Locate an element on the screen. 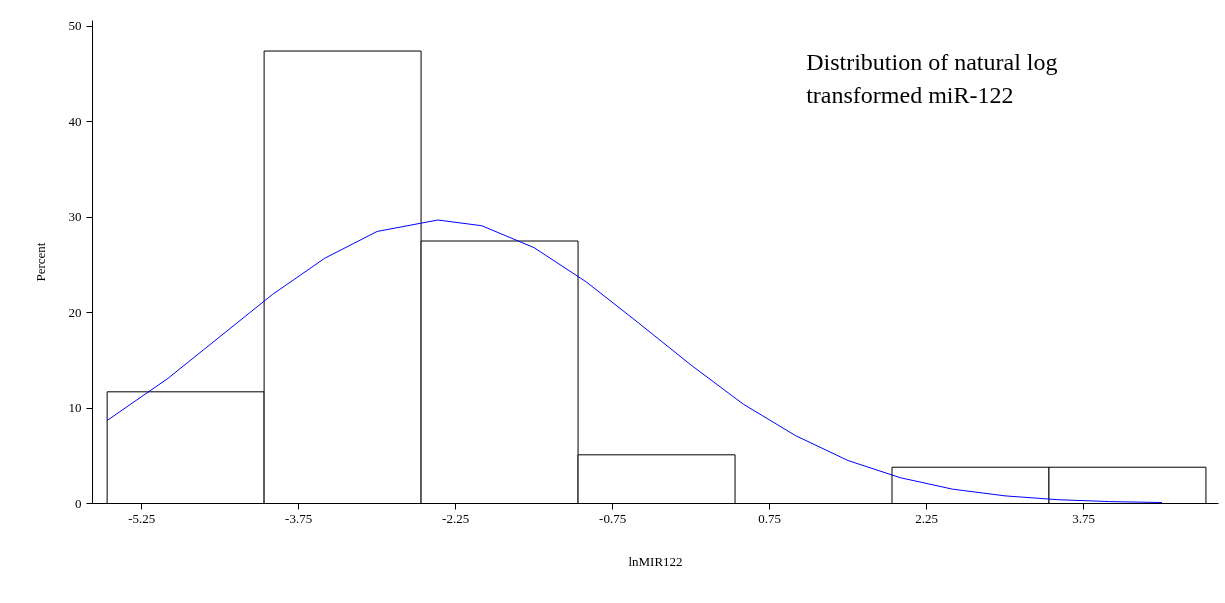 The width and height of the screenshot is (1225, 603). y-tick-label: 10 is located at coordinates (75, 408).